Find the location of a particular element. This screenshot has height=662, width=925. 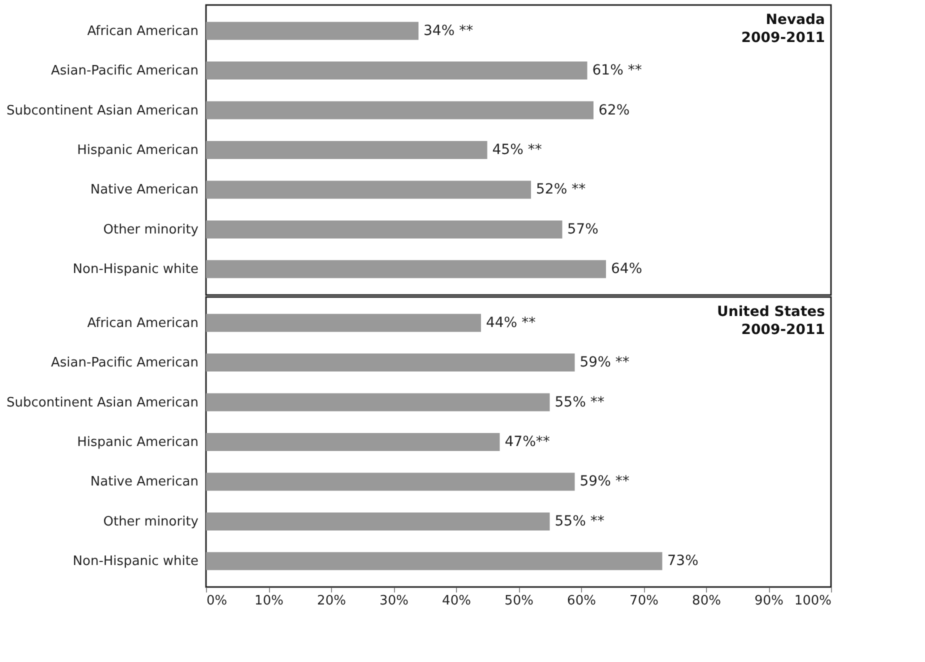

data-label: 45% ** is located at coordinates (517, 150).